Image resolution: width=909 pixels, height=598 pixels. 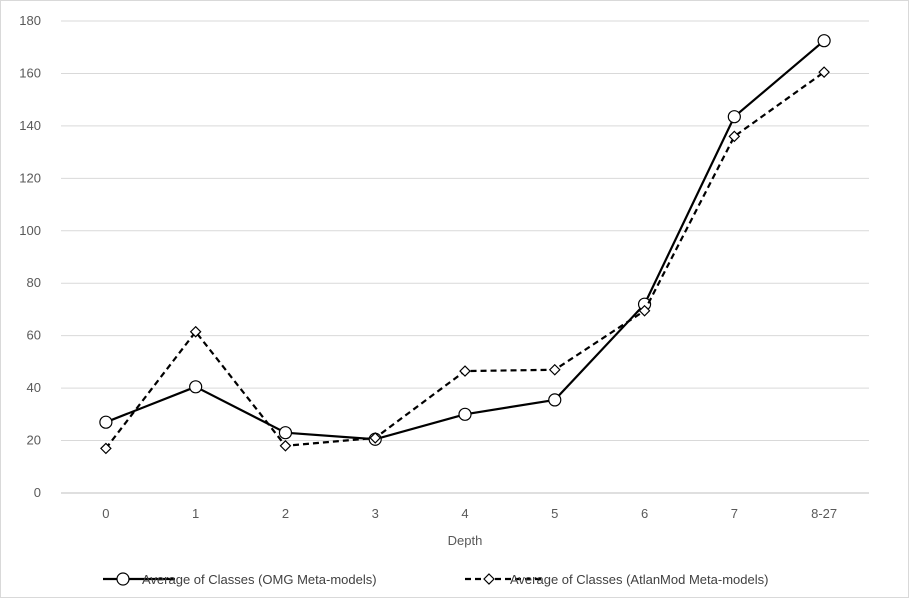 I want to click on y-tick-label: 180, so click(x=30, y=20).